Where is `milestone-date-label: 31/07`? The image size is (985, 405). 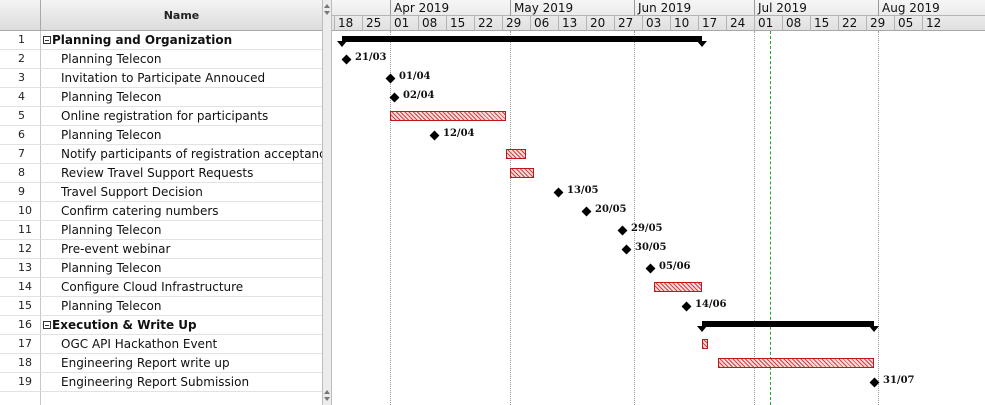
milestone-date-label: 31/07 is located at coordinates (899, 380).